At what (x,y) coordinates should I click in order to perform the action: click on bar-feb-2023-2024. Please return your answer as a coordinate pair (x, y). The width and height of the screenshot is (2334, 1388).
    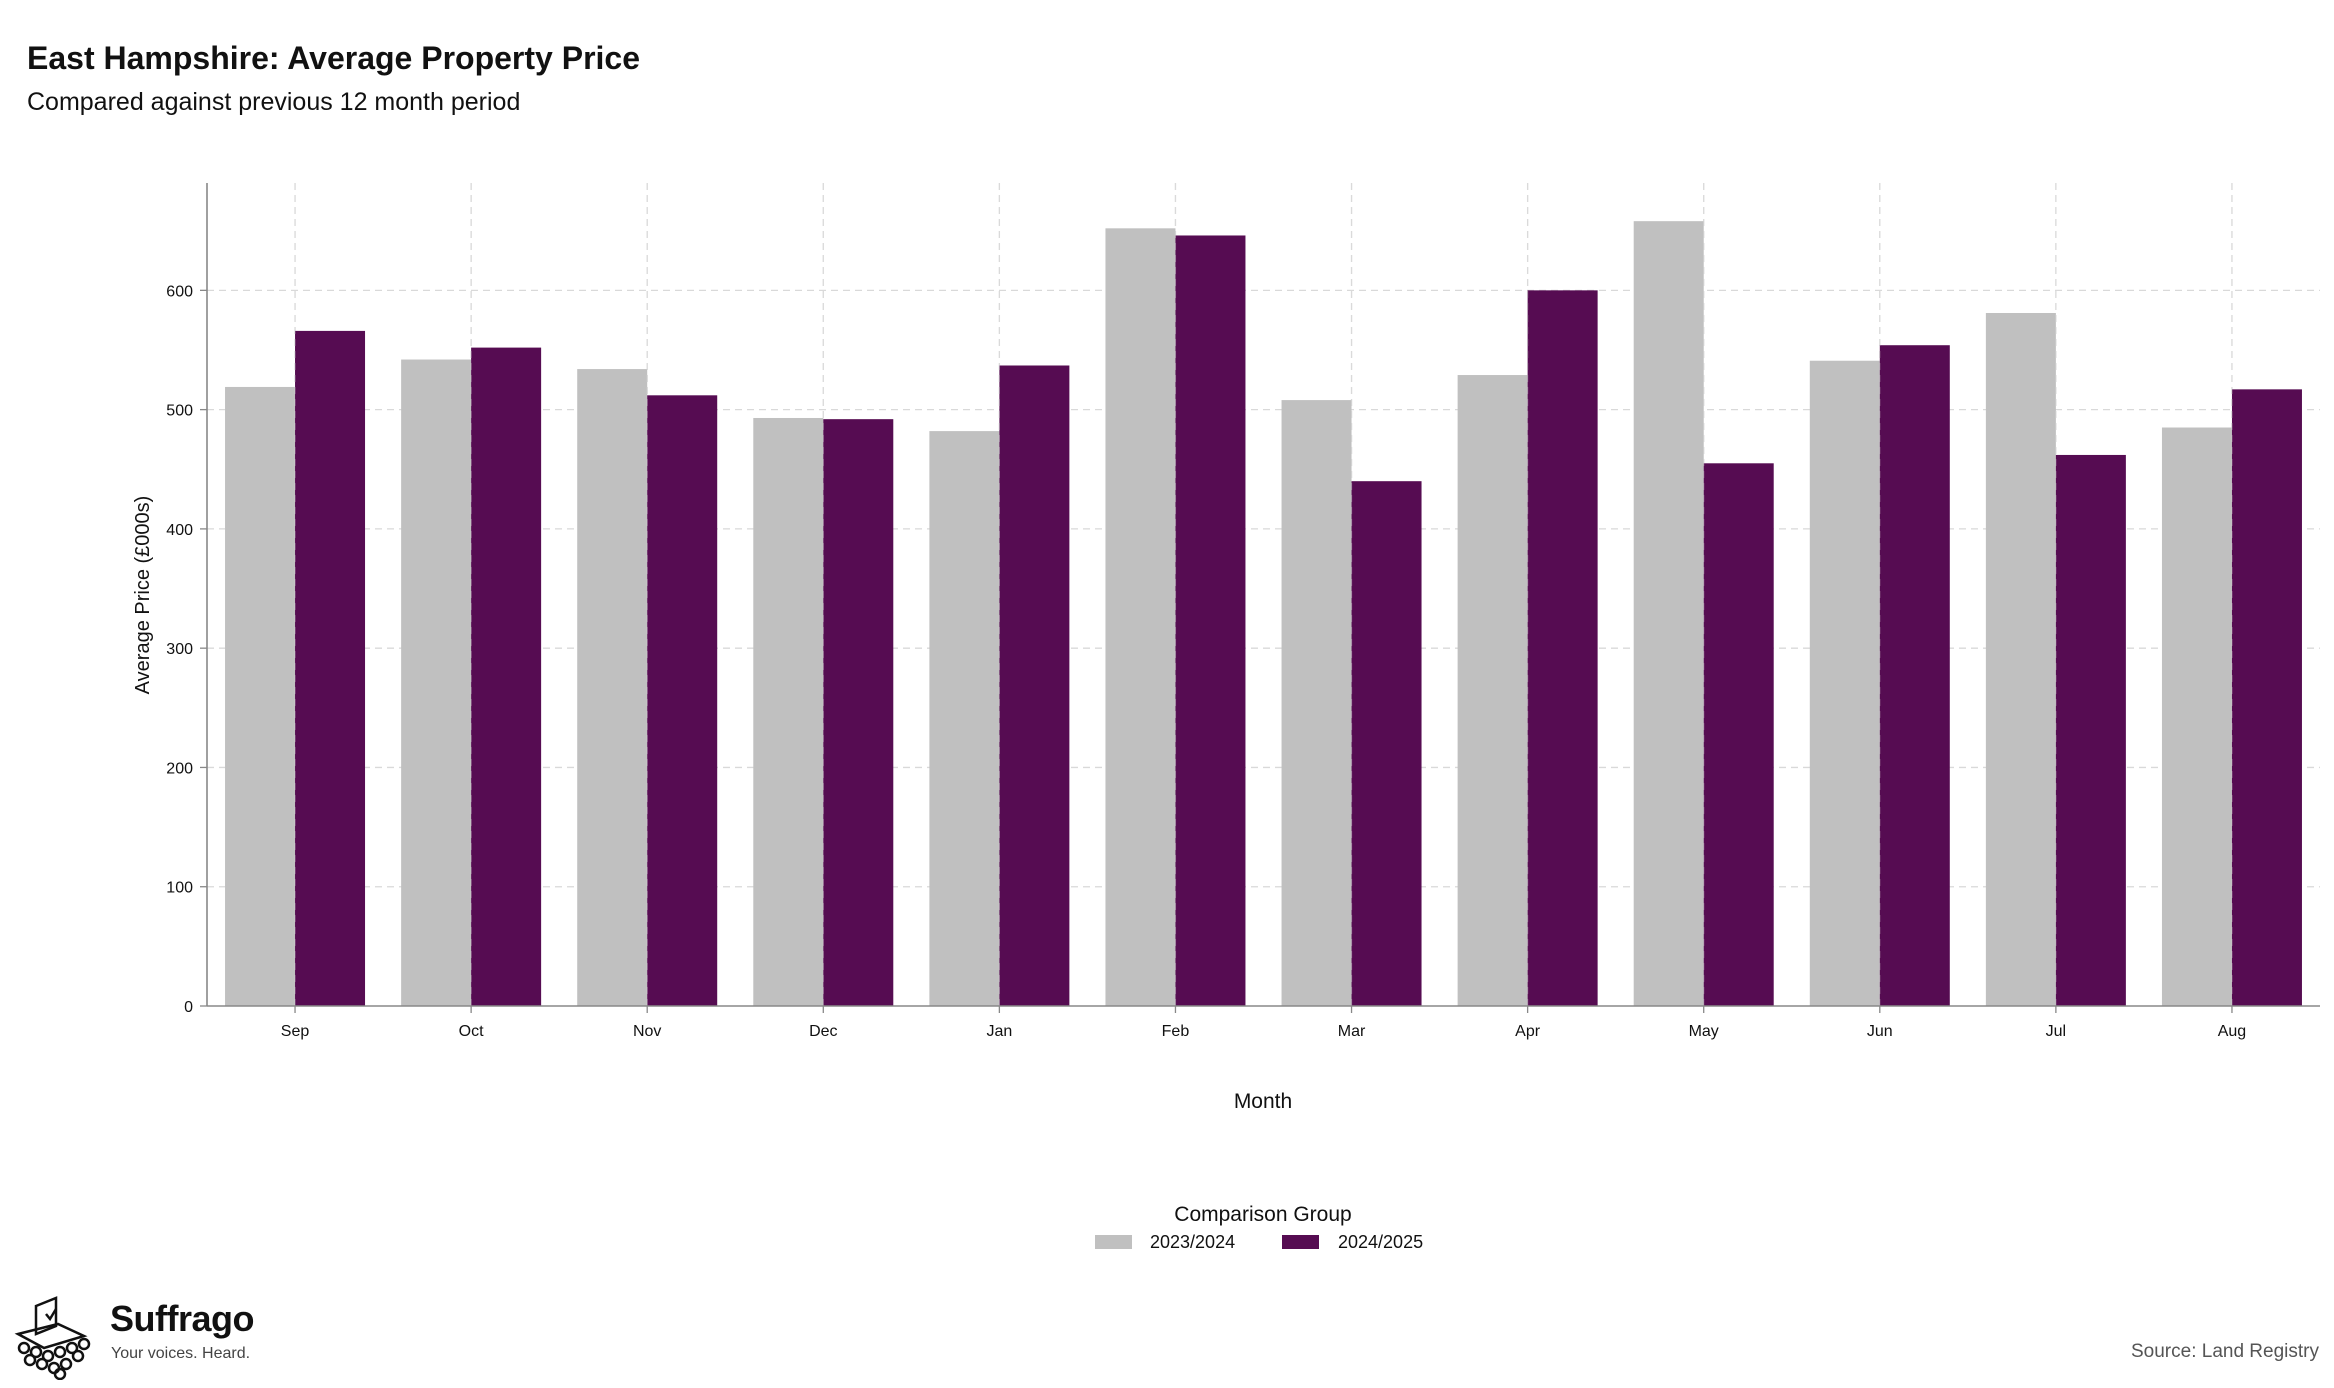
    Looking at the image, I should click on (1140, 617).